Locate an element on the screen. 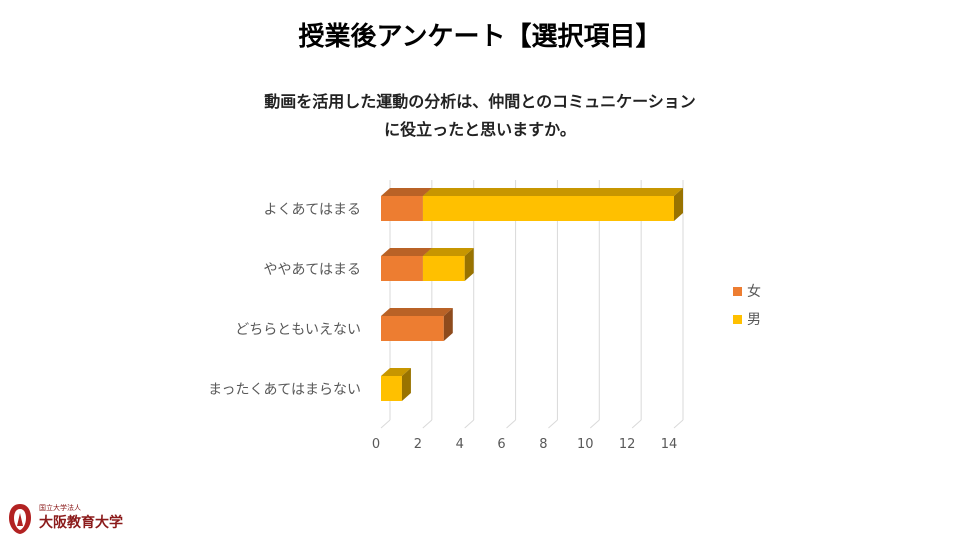  university-logo: 国立大学法人 大阪教育大学 is located at coordinates (76, 519).